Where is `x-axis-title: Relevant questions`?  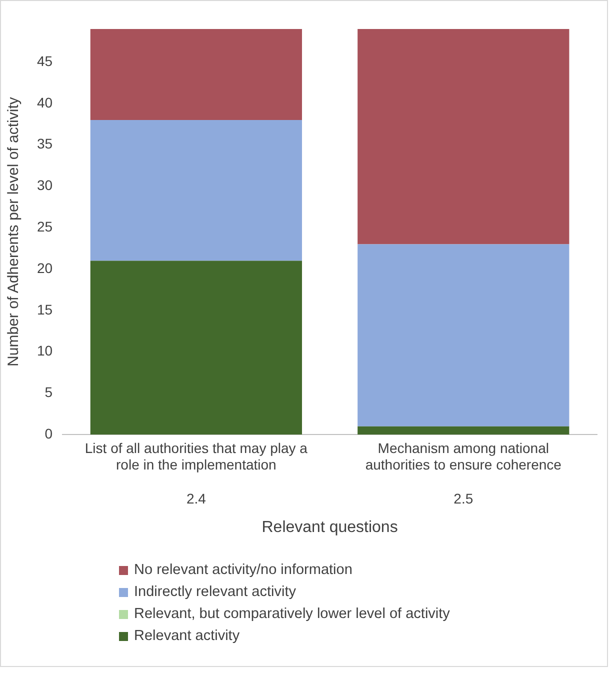 x-axis-title: Relevant questions is located at coordinates (330, 527).